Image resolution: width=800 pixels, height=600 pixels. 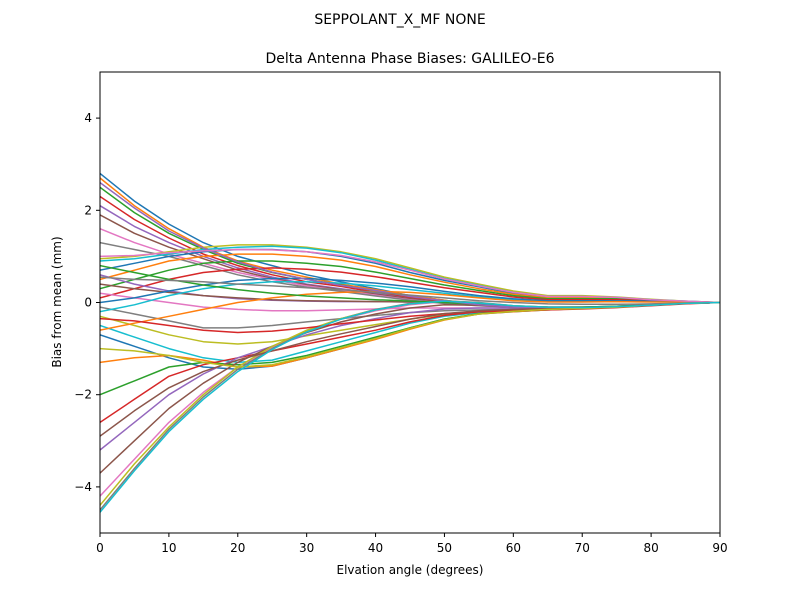 What do you see at coordinates (100, 548) in the screenshot?
I see `x-tick-label: 0` at bounding box center [100, 548].